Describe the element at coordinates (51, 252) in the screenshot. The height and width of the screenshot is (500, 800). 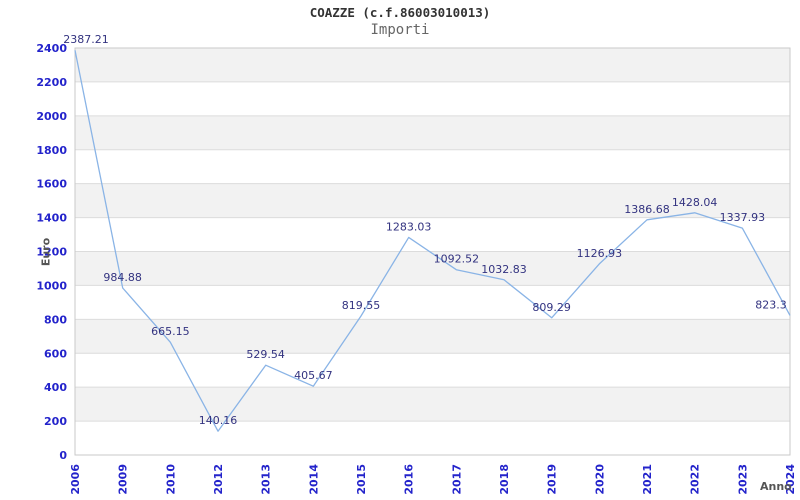
I see `y-tick-label: 1200` at that location.